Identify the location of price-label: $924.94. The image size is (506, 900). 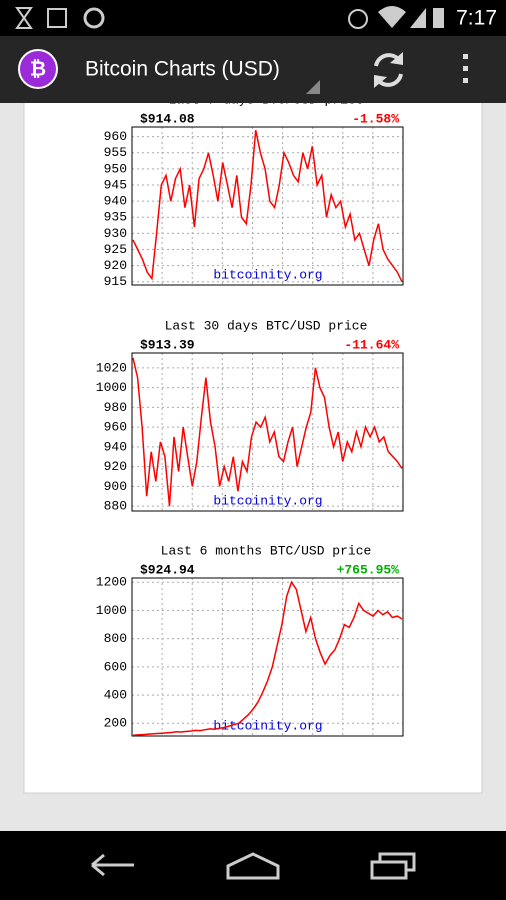
(167, 569).